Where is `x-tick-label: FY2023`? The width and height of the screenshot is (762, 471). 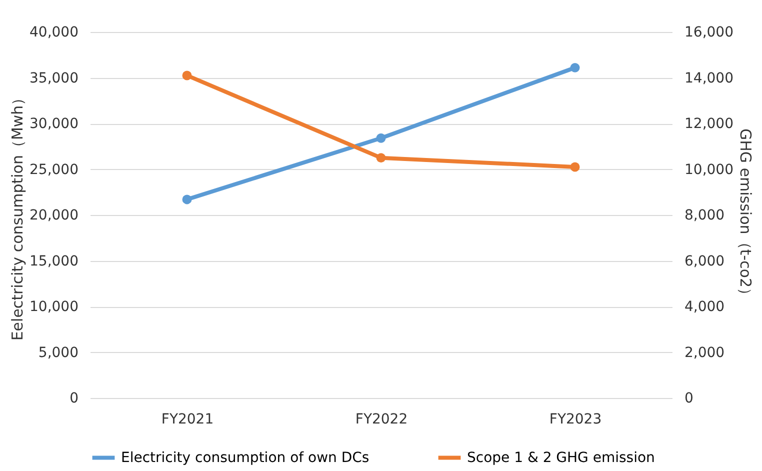 x-tick-label: FY2023 is located at coordinates (575, 420).